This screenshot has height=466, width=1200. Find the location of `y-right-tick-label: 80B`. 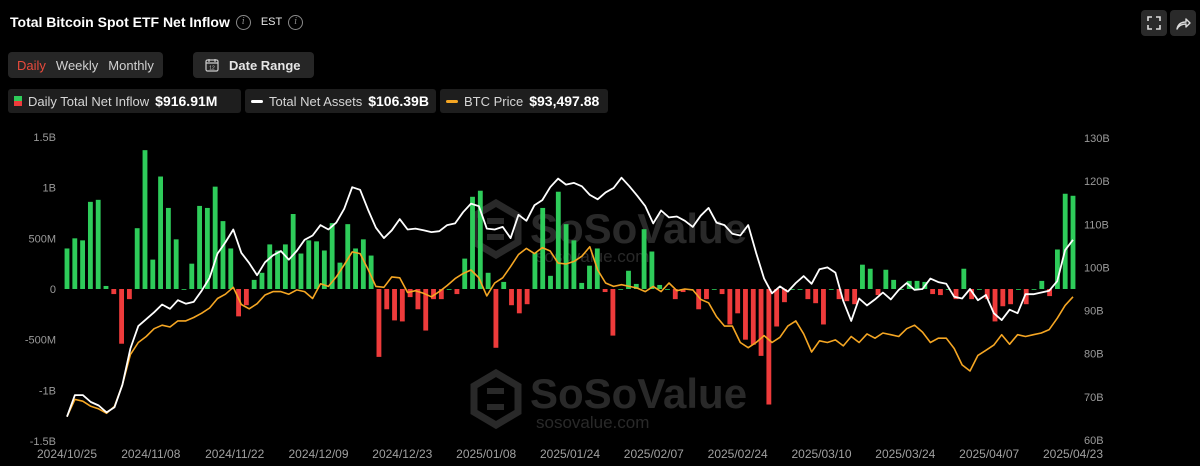

y-right-tick-label: 80B is located at coordinates (1094, 355).